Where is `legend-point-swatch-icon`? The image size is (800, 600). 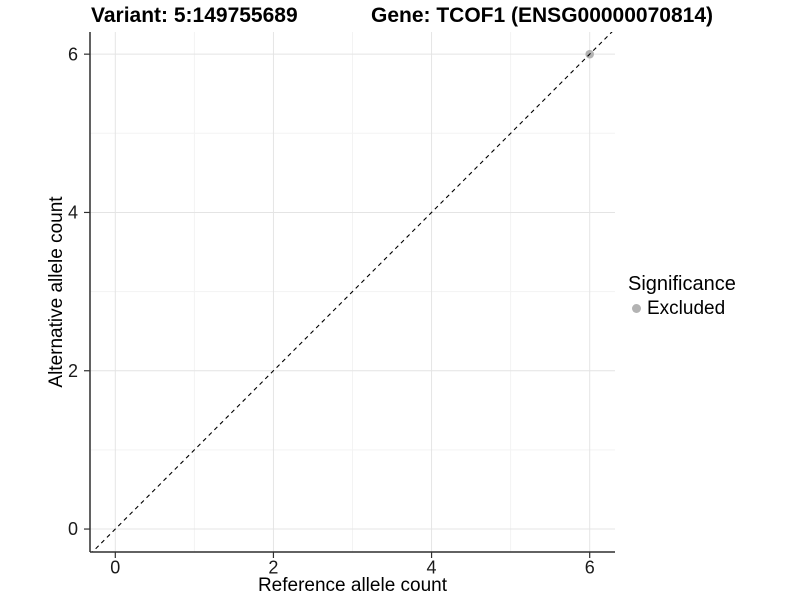 legend-point-swatch-icon is located at coordinates (636, 309).